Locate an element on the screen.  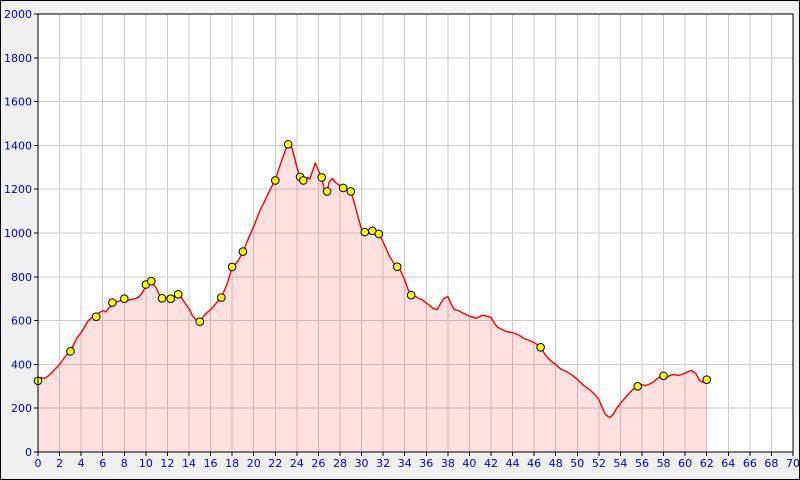
x-axis-tick-label: 64 is located at coordinates (728, 463).